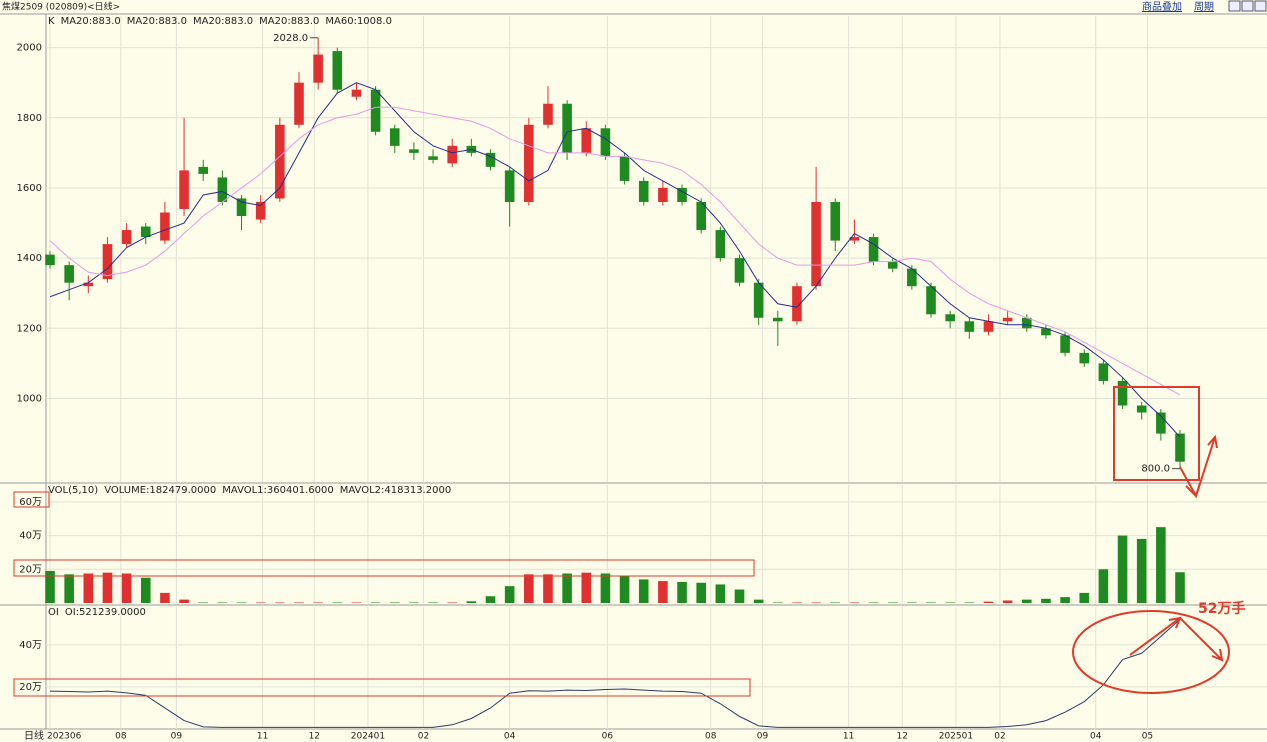 This screenshot has height=742, width=1267. Describe the element at coordinates (29, 48) in the screenshot. I see `y-tick-label: 2000` at that location.